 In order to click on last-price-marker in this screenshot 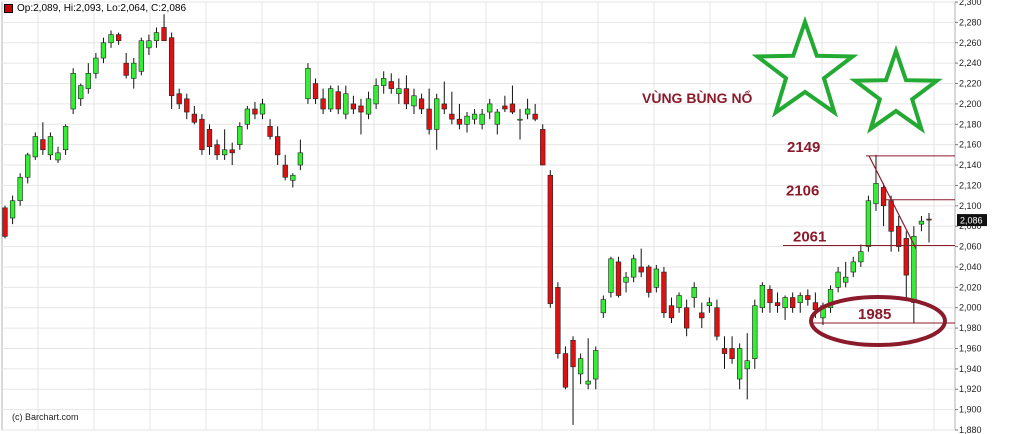, I will do `click(972, 220)`.